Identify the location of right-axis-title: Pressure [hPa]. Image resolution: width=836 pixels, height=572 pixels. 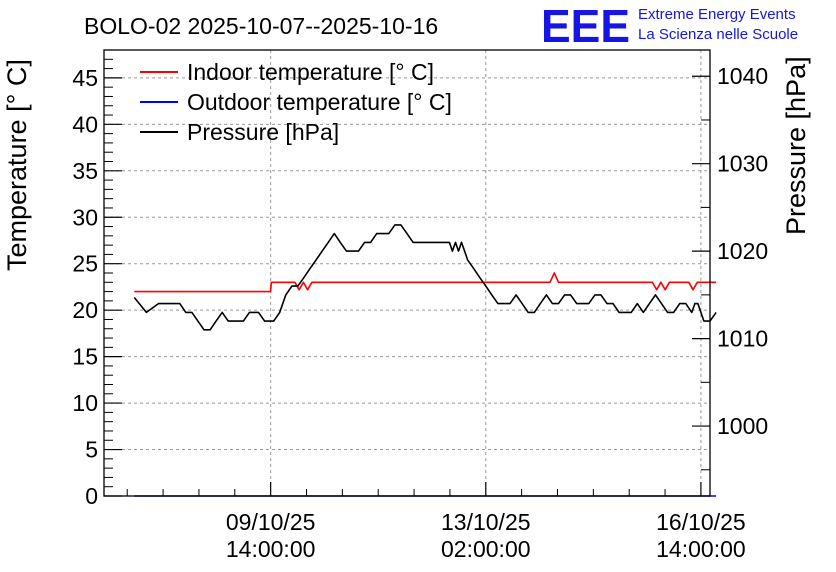
(796, 145).